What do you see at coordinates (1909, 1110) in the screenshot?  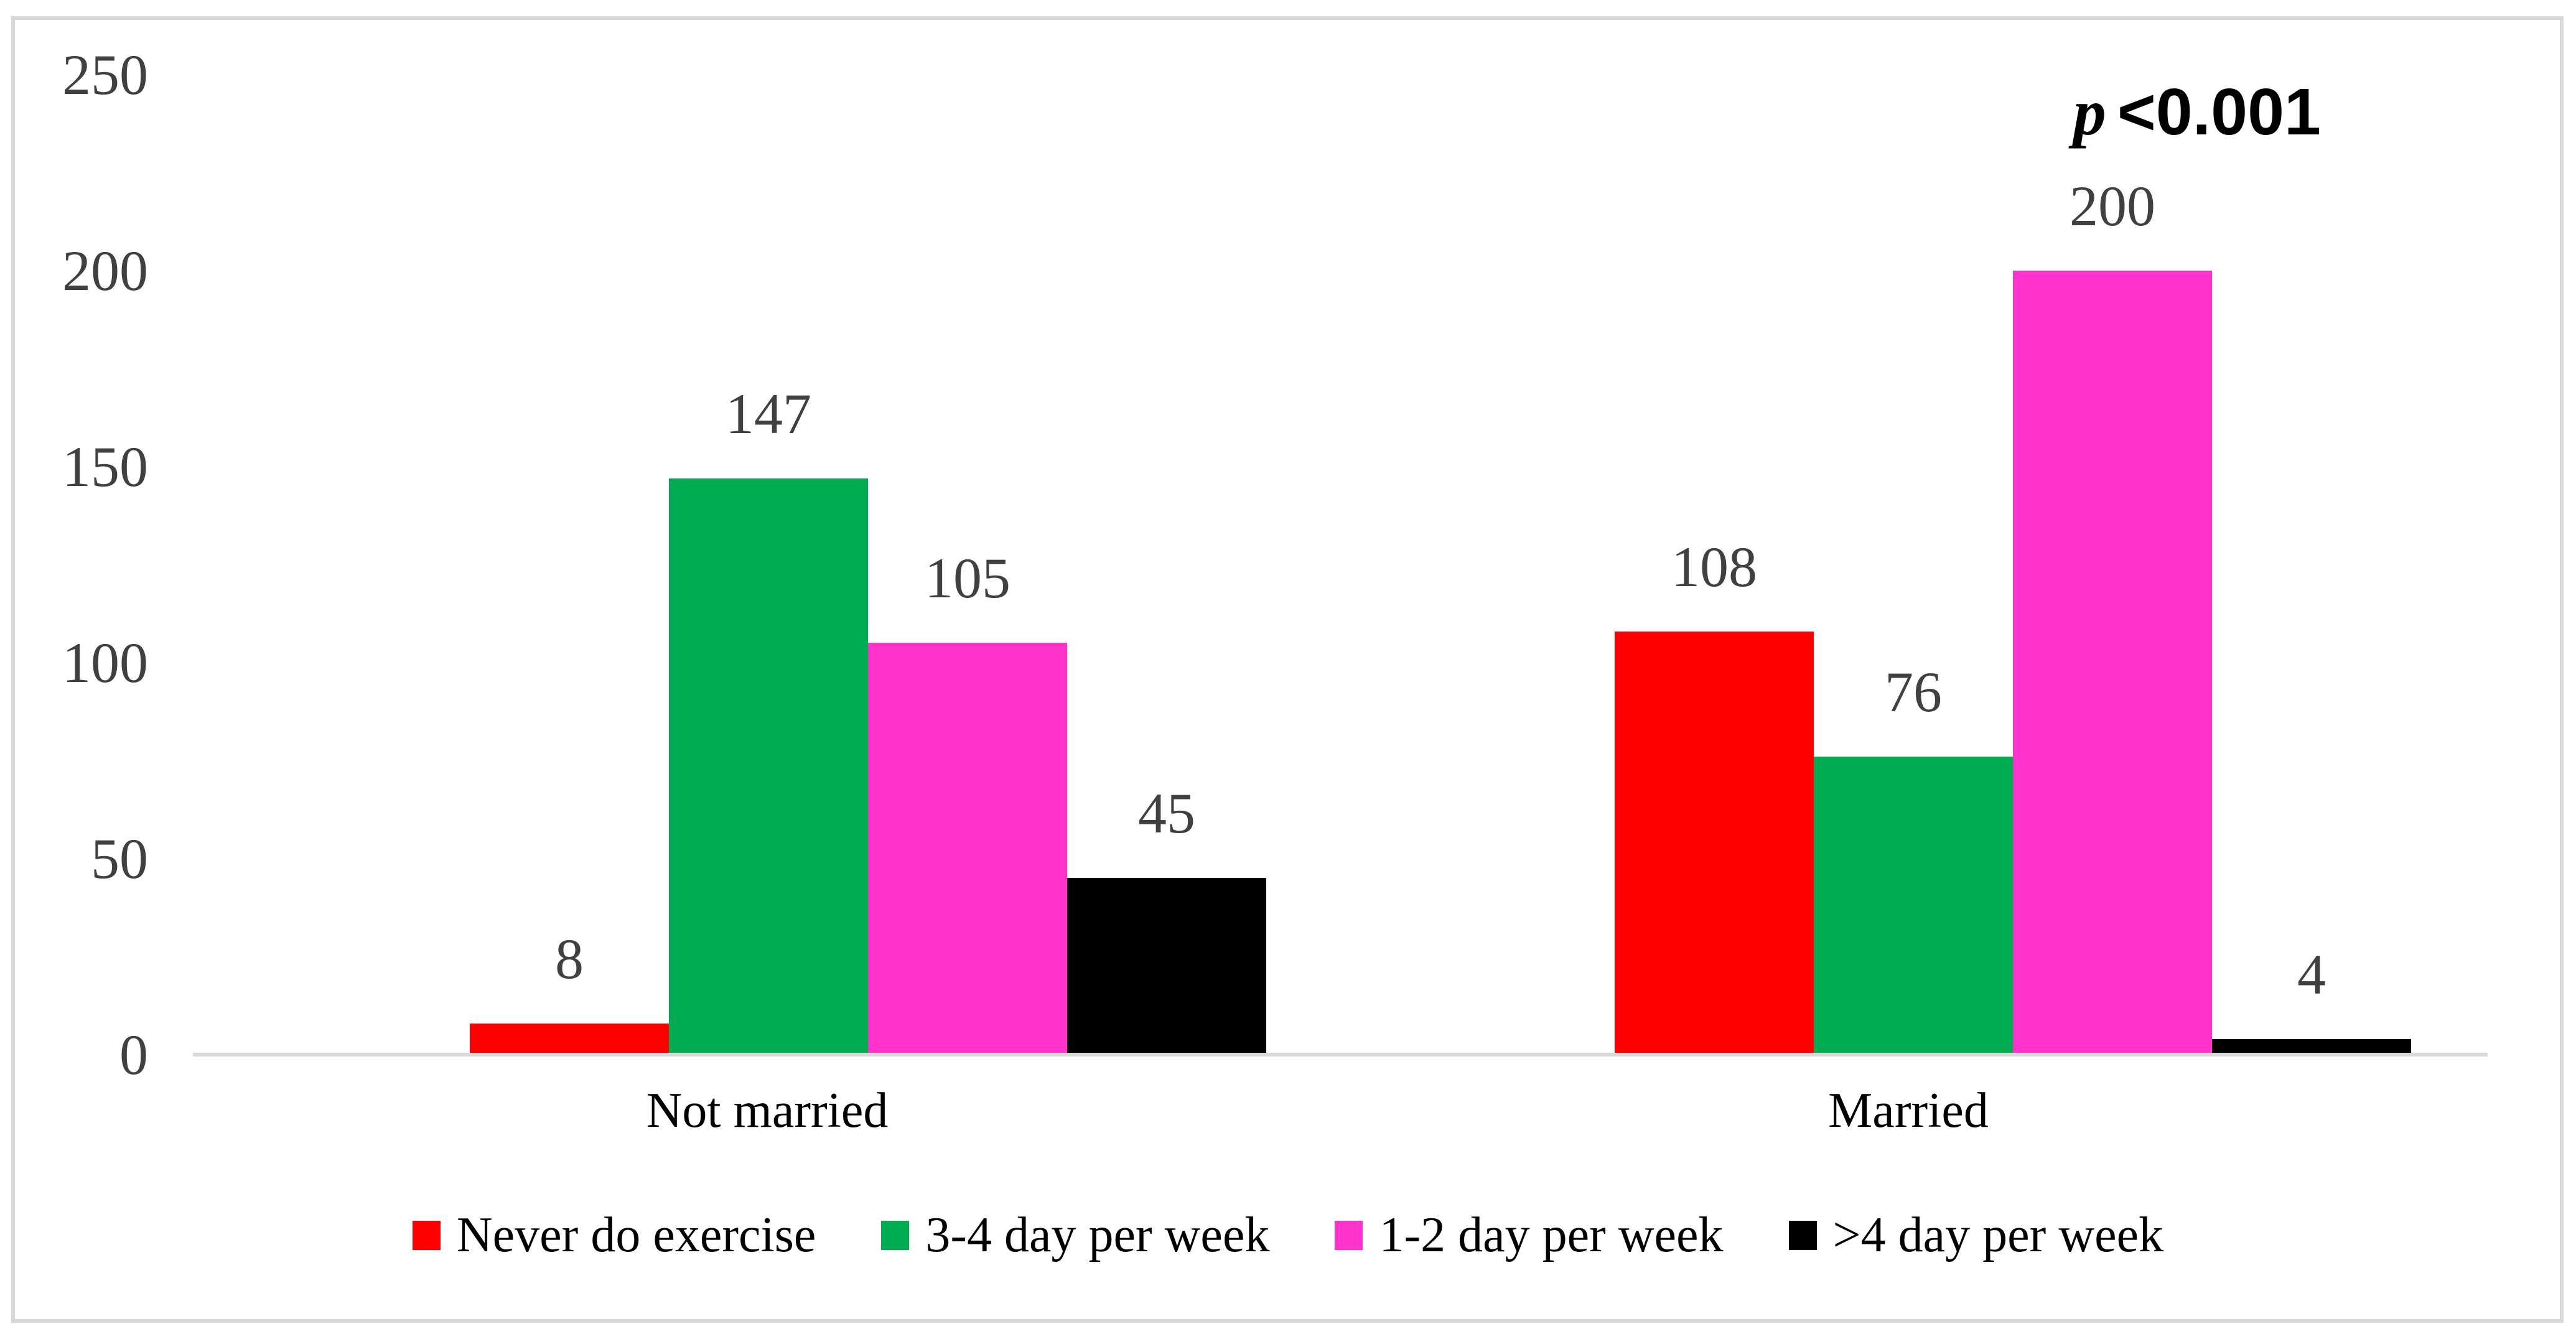 I see `x-category-label-married: Married` at bounding box center [1909, 1110].